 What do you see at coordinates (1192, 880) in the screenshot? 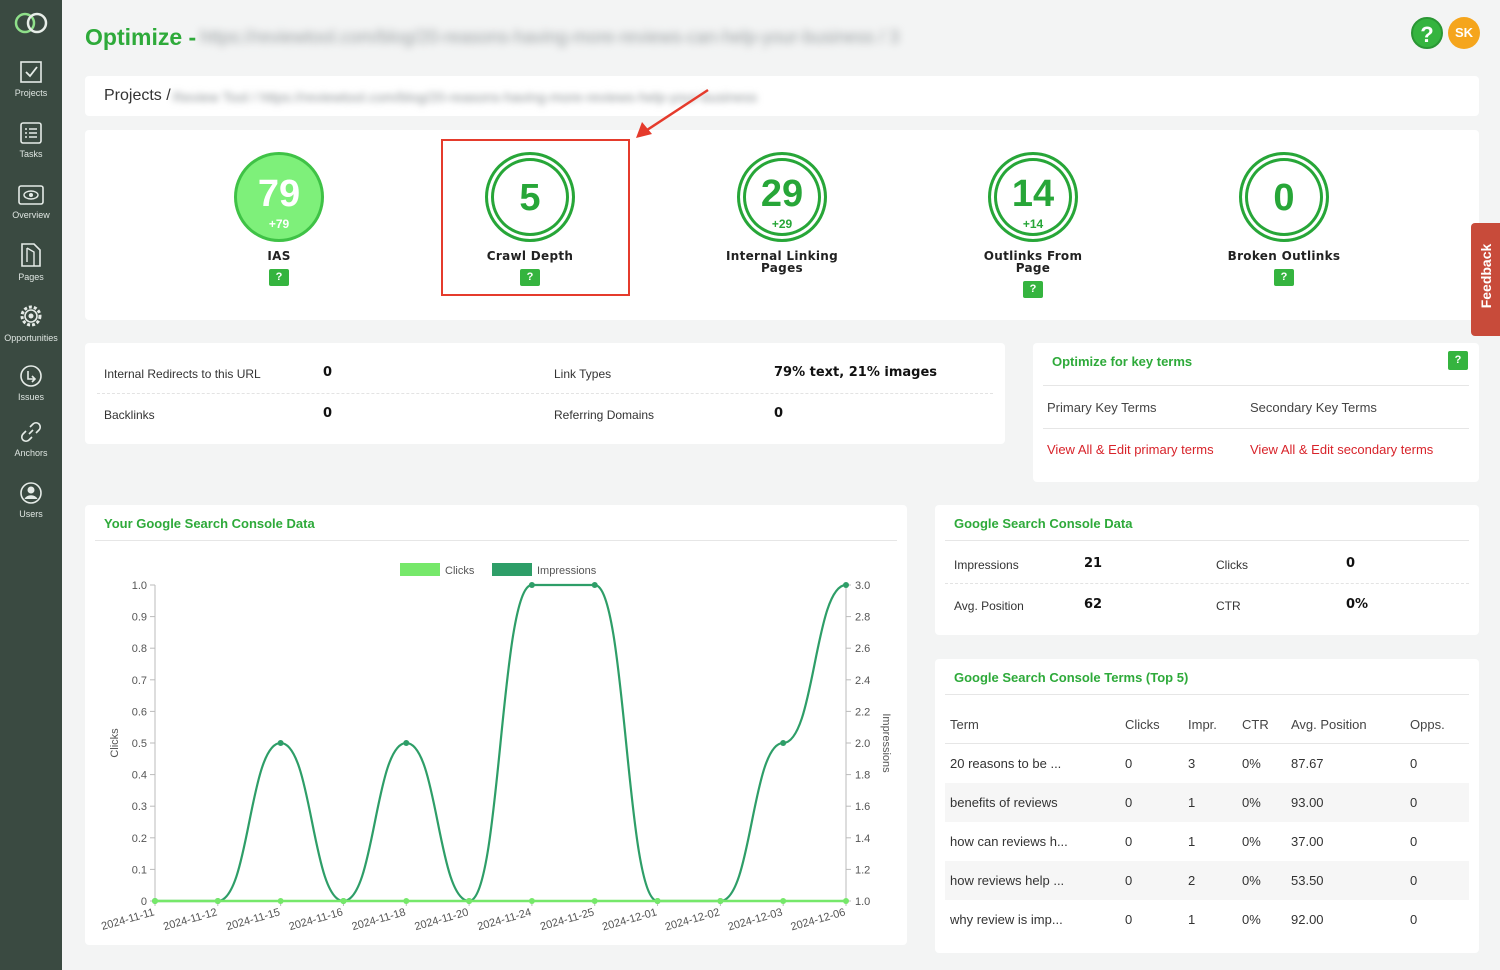
I see `impressions-cell: 2` at bounding box center [1192, 880].